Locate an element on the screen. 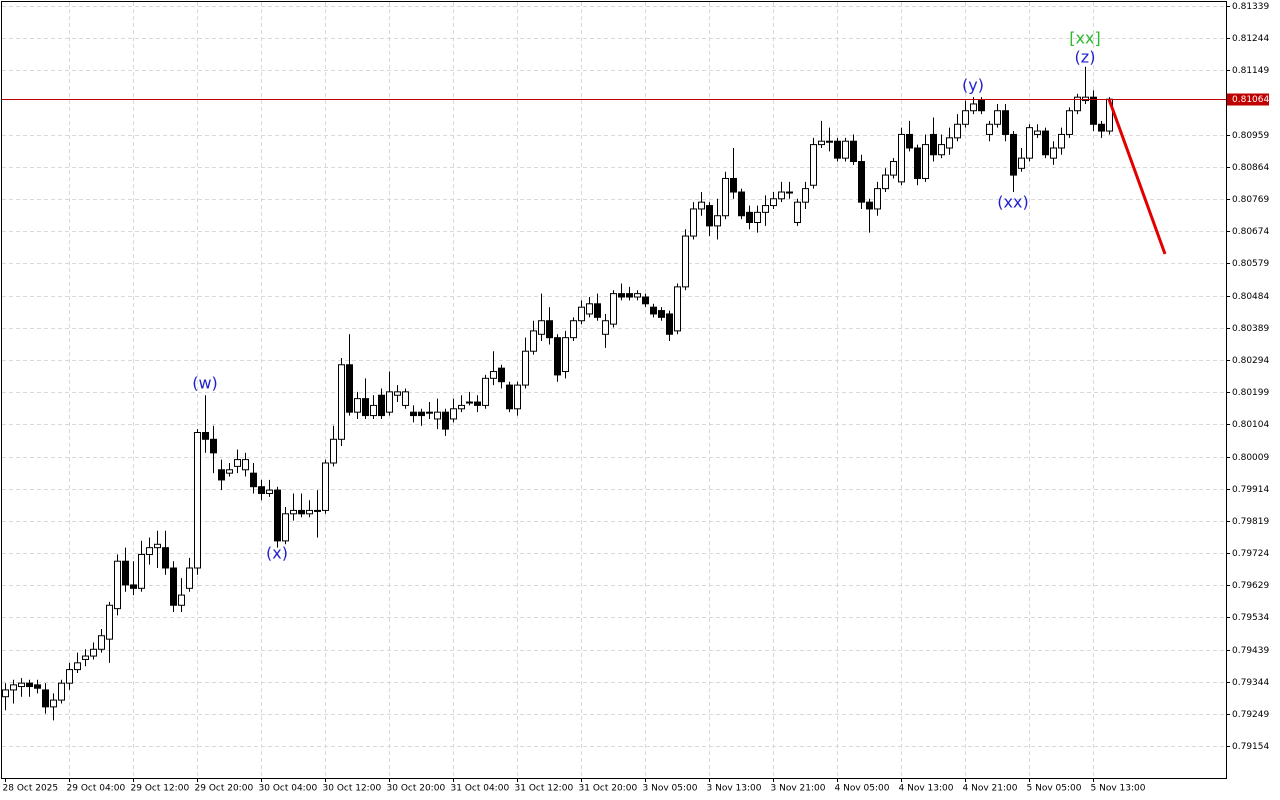 The width and height of the screenshot is (1280, 800). current-price-box is located at coordinates (1248, 99).